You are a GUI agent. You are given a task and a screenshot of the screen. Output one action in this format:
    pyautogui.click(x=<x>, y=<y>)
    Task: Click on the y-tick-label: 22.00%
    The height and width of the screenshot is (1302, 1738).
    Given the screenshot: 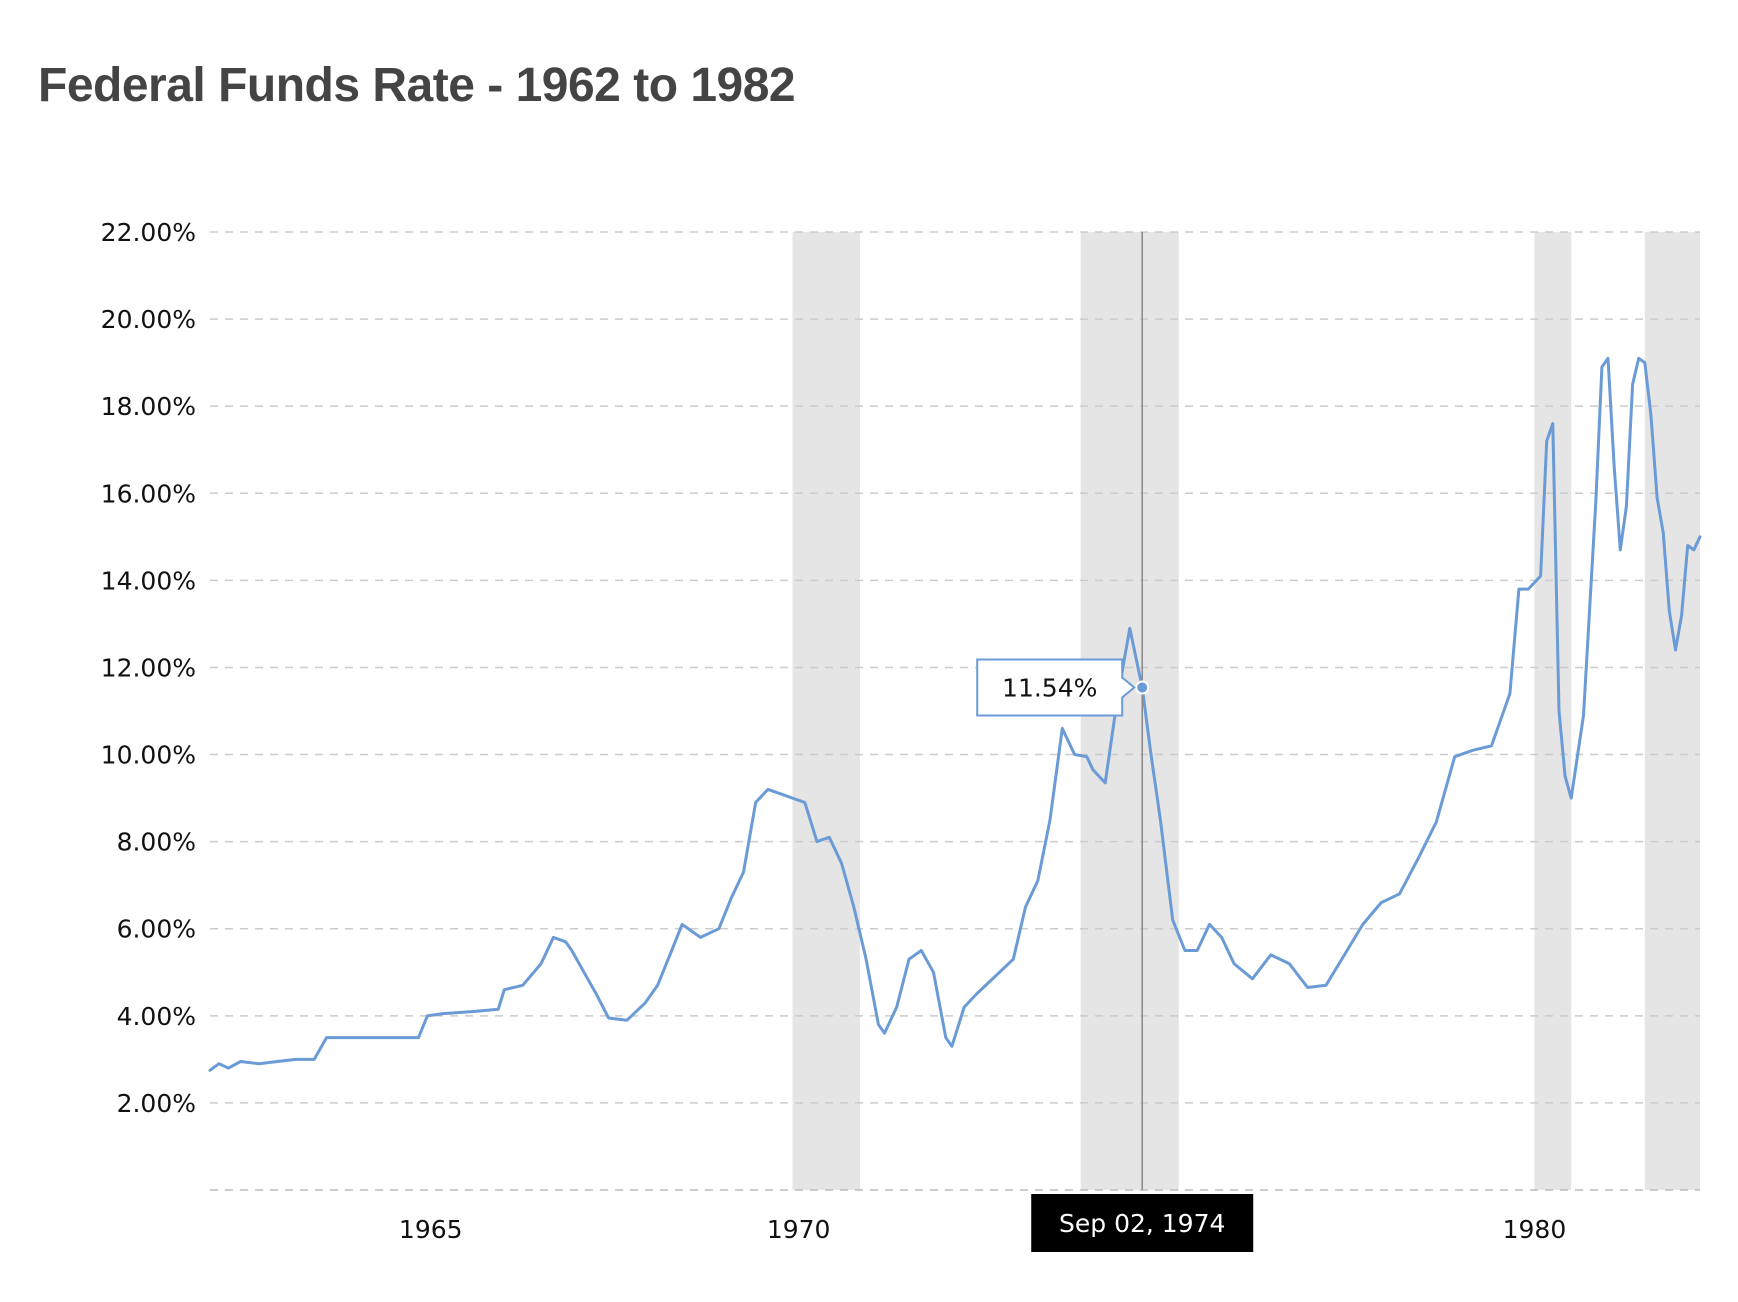 What is the action you would take?
    pyautogui.click(x=148, y=232)
    